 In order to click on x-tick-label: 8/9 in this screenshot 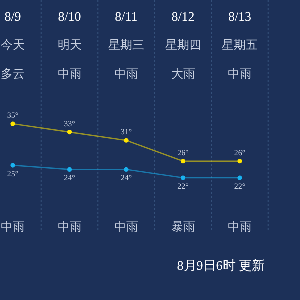, I will do `click(13, 16)`.